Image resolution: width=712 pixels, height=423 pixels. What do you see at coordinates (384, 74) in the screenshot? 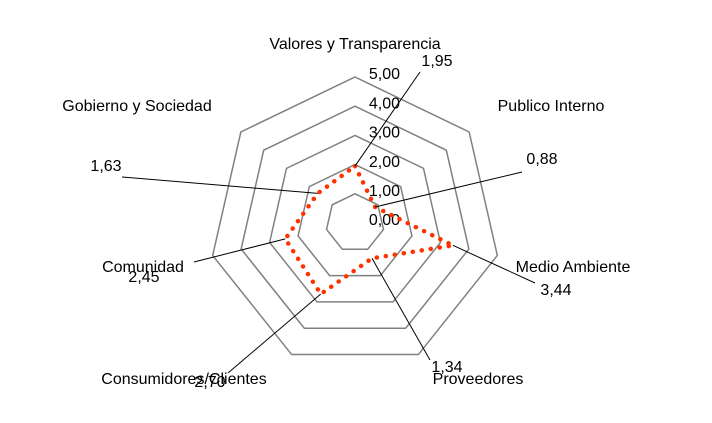
I see `y-tick-label: 5,00` at bounding box center [384, 74].